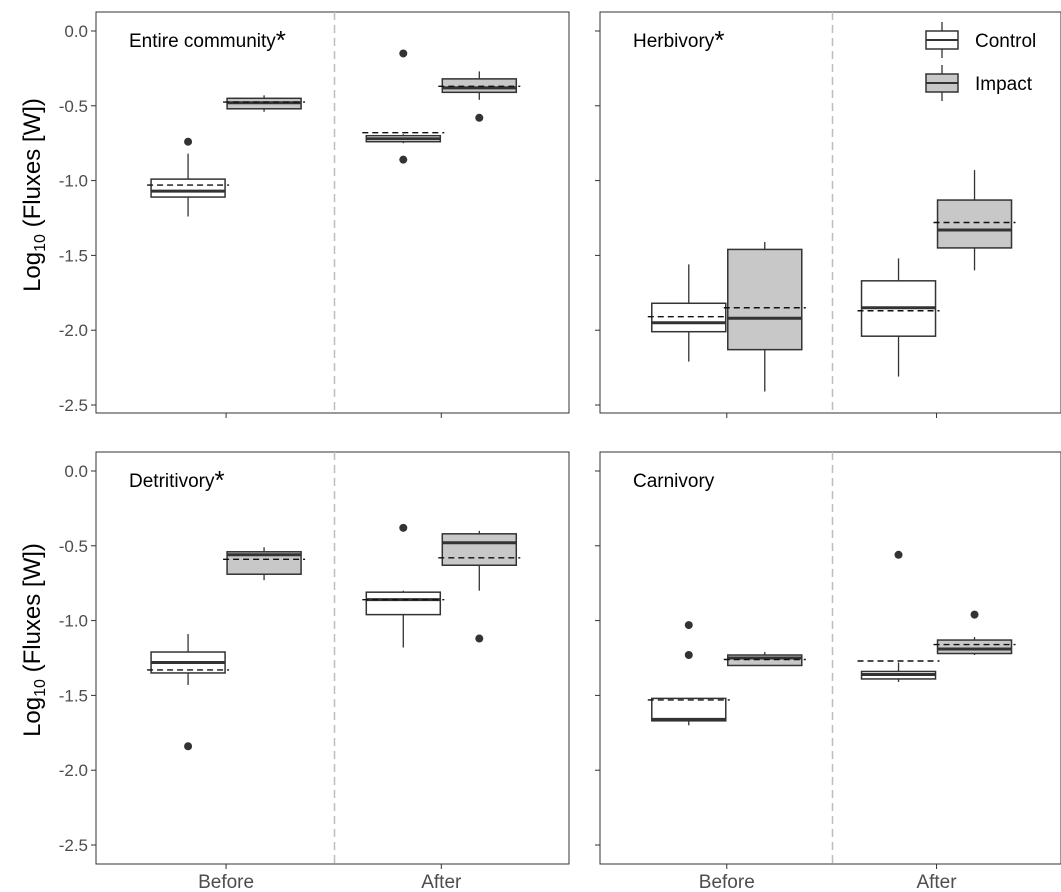  I want to click on panel-title: Carnivory, so click(674, 481).